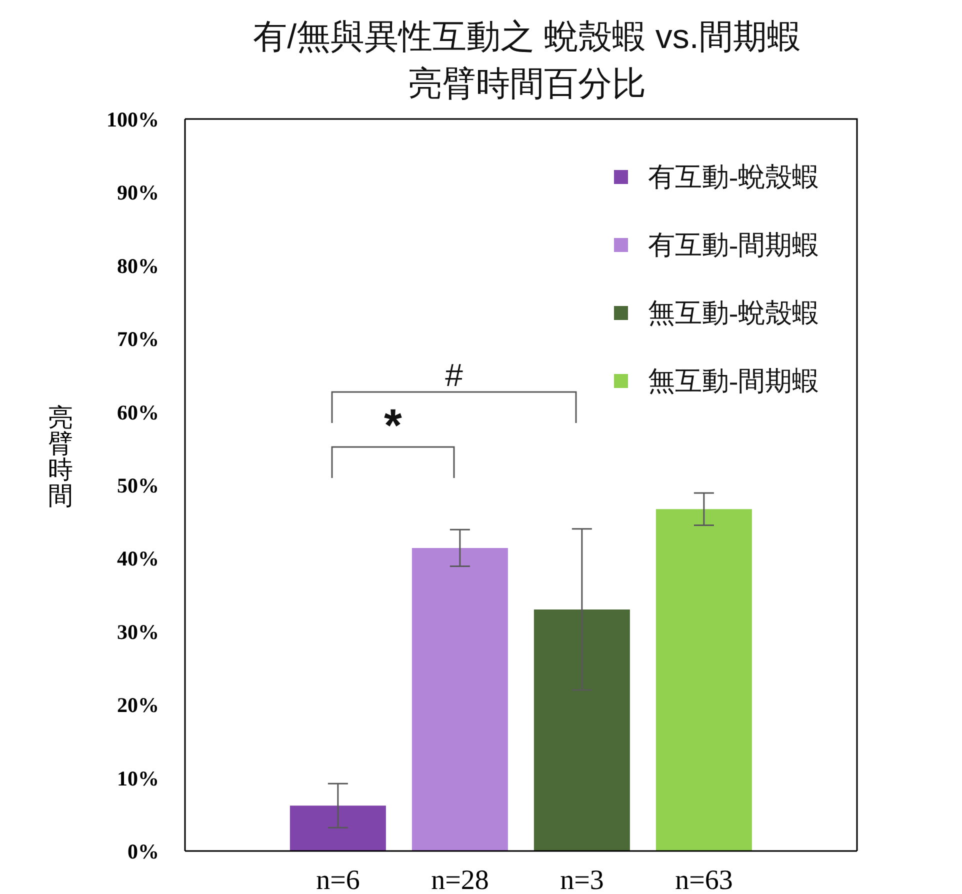  Describe the element at coordinates (582, 879) in the screenshot. I see `x-tick-label: n=3` at that location.